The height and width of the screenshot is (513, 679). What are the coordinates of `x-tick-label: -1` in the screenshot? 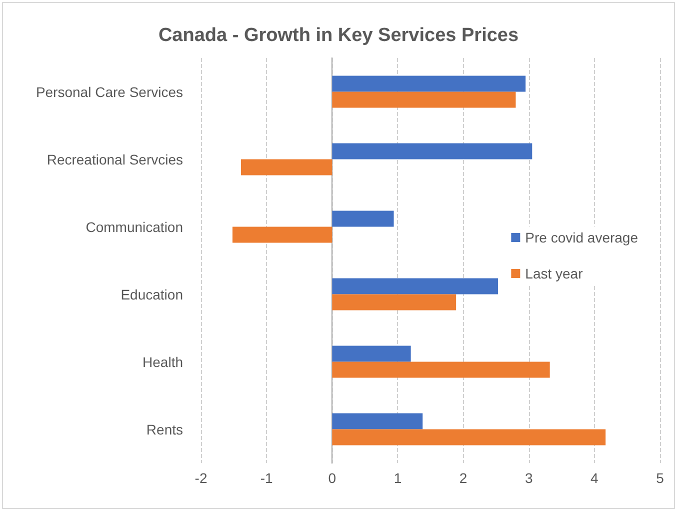 It's located at (267, 478).